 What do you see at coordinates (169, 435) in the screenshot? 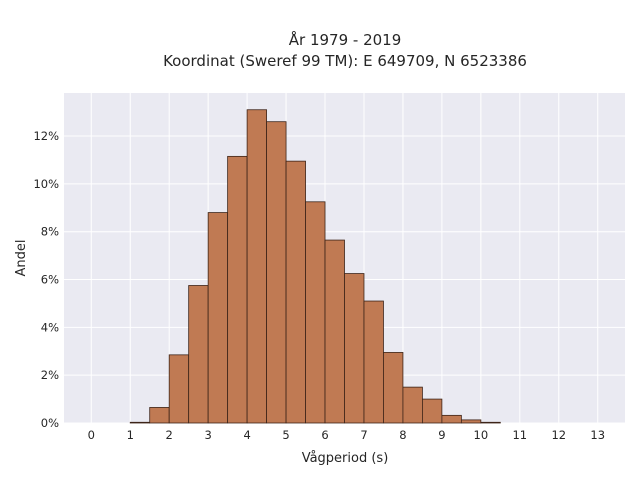
I see `x-tick-label: 2` at bounding box center [169, 435].